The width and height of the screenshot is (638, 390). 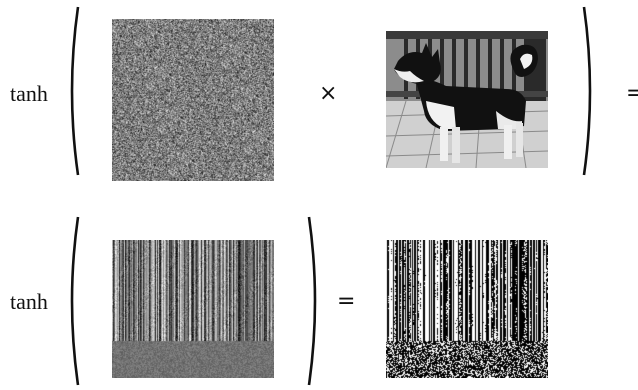 I want to click on equals-row1: =, so click(x=632, y=93).